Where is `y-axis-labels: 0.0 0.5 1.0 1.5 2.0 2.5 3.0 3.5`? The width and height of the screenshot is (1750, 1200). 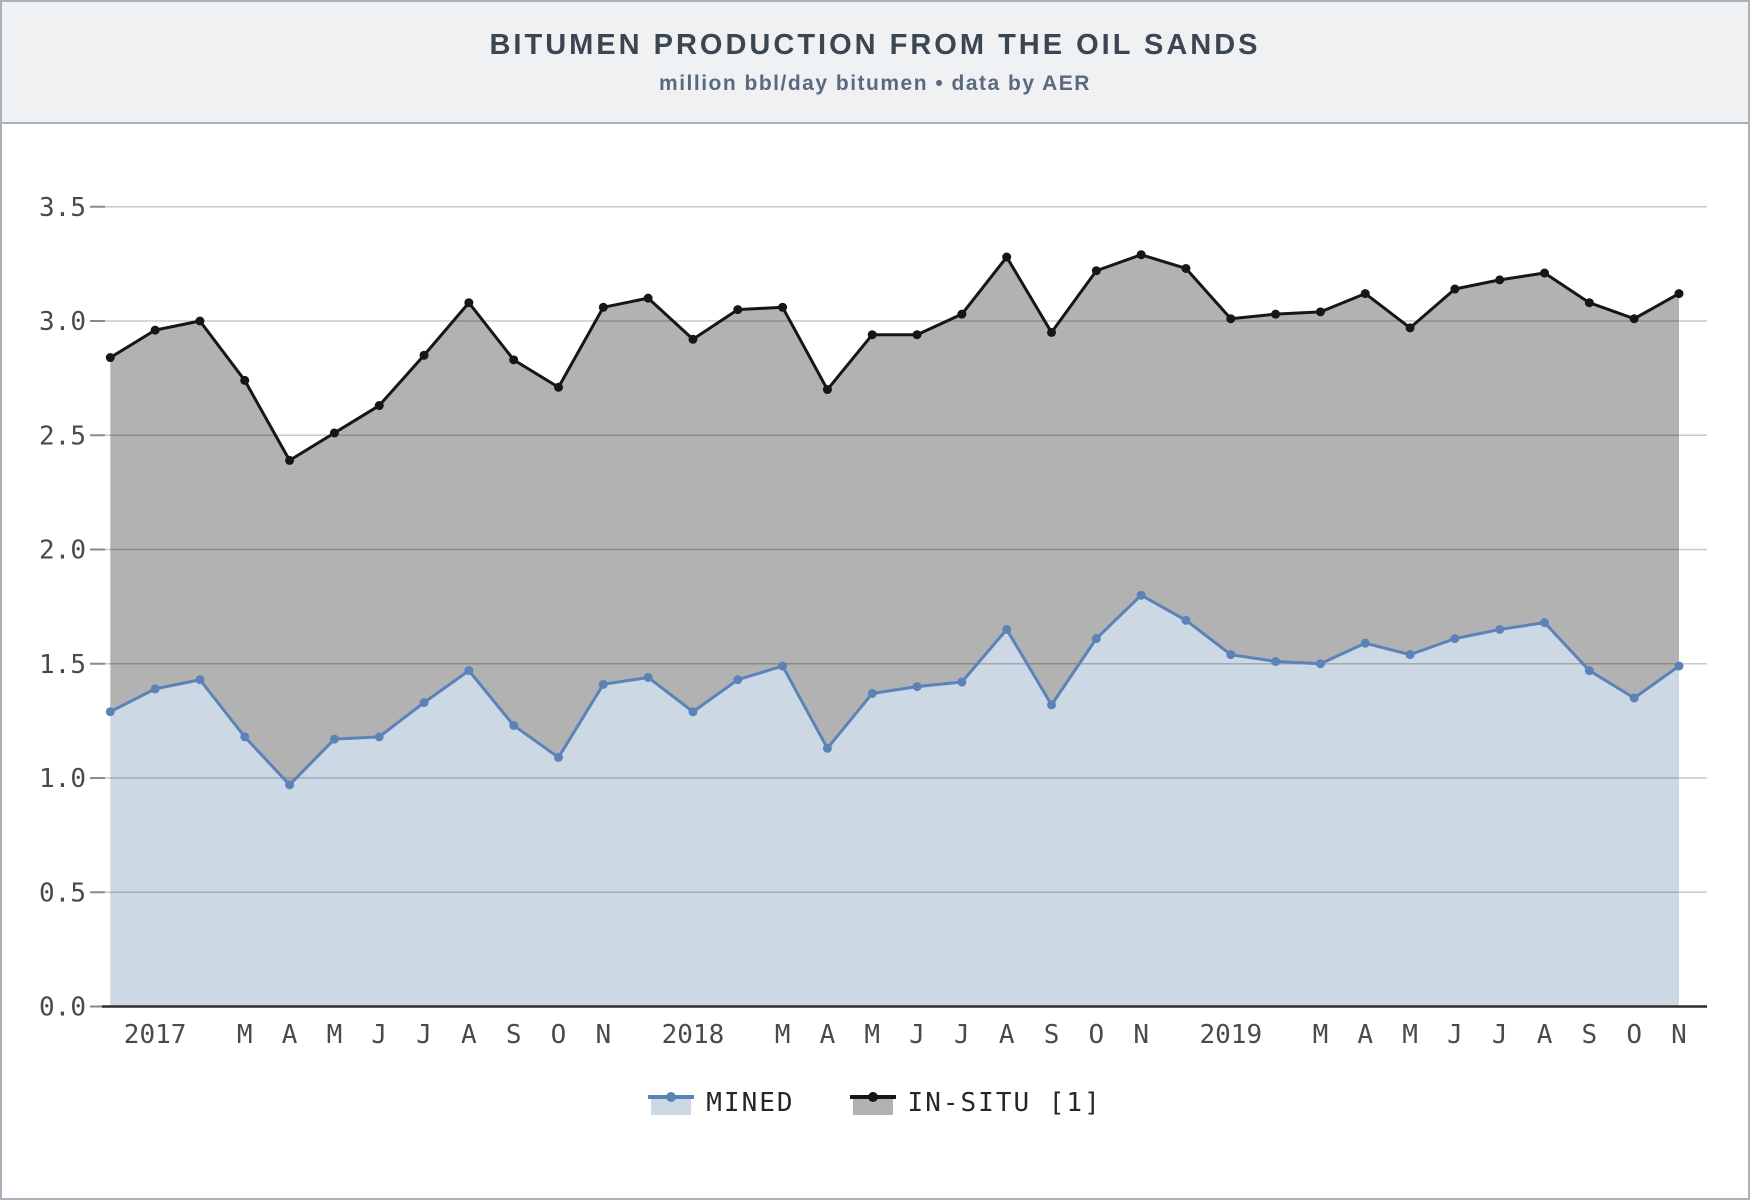 y-axis-labels: 0.0 0.5 1.0 1.5 2.0 2.5 3.0 3.5 is located at coordinates (62, 608).